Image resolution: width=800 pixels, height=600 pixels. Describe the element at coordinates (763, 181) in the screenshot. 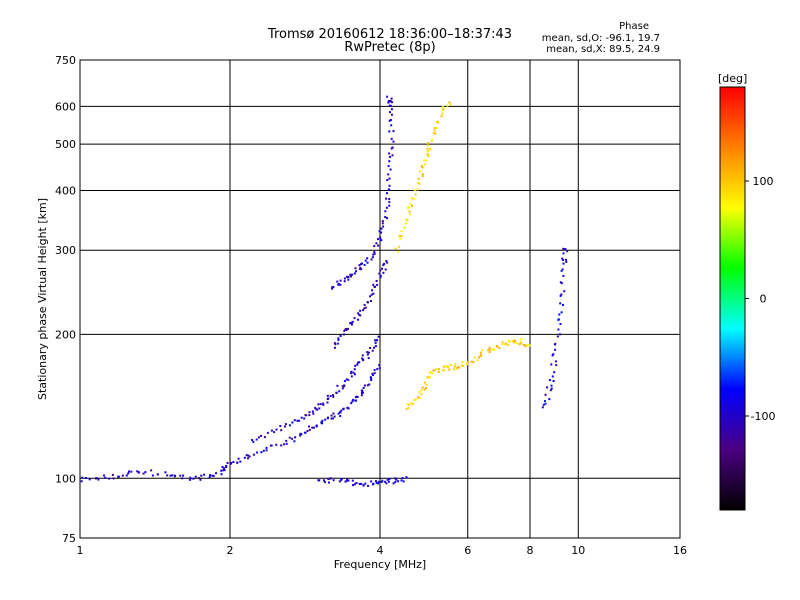

I see `colorbar-tick-label: 100` at that location.